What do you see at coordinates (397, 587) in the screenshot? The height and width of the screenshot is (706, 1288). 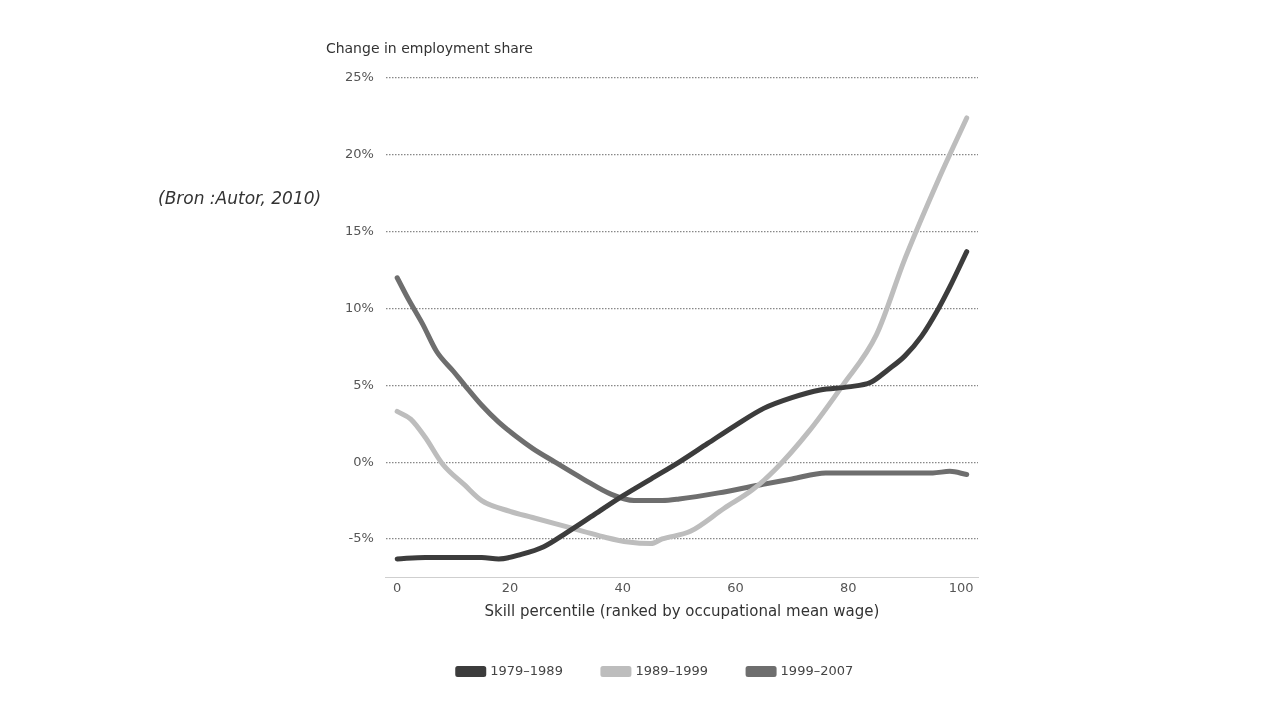 I see `x-tick-label: 0` at bounding box center [397, 587].